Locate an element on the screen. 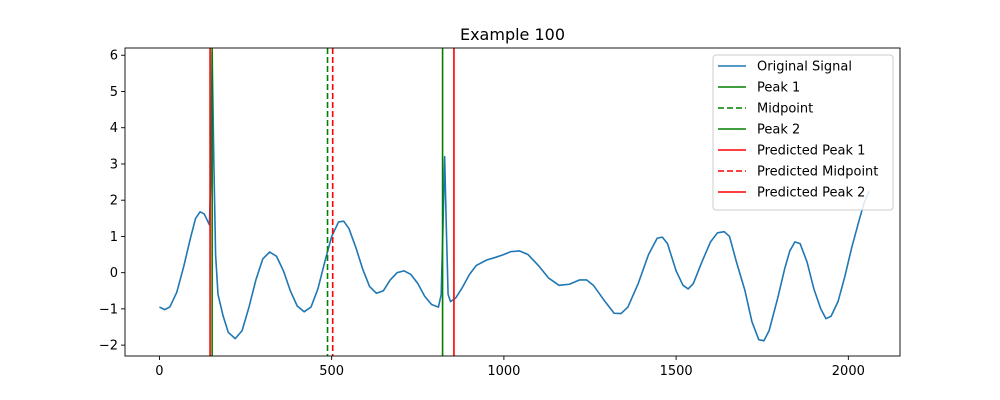 This screenshot has height=400, width=1000. legend-label-2: Midpoint is located at coordinates (785, 109).